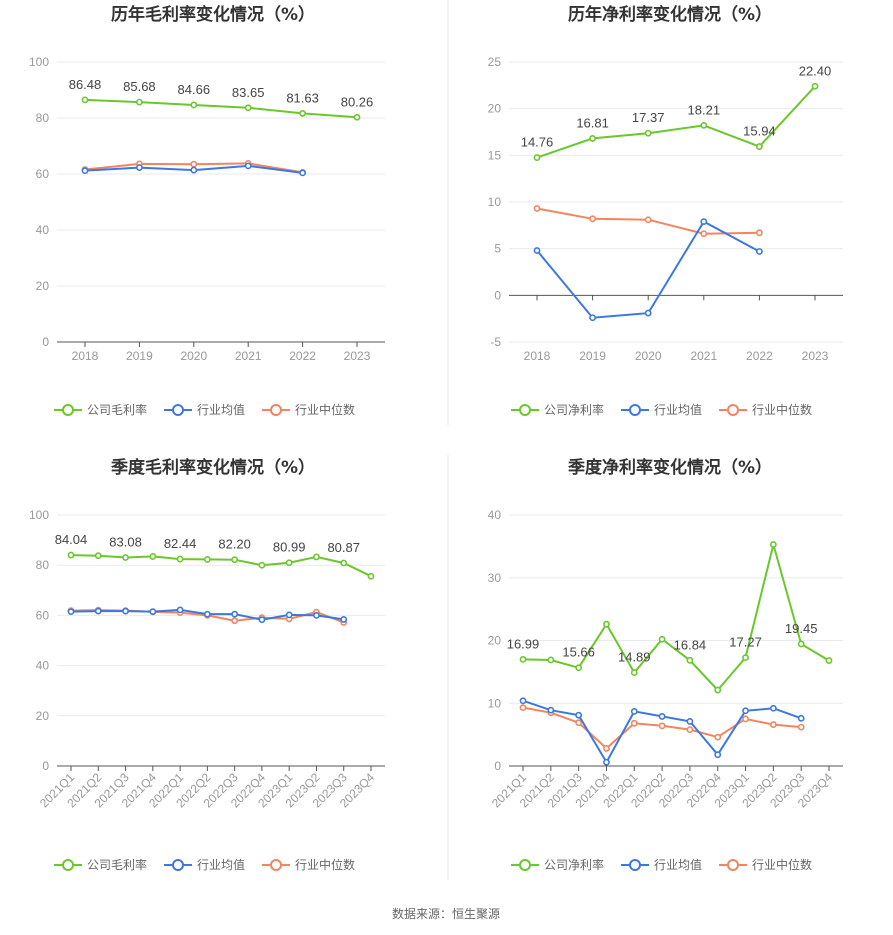 This screenshot has width=893, height=935. Describe the element at coordinates (43, 174) in the screenshot. I see `y-tick-label: 60` at that location.